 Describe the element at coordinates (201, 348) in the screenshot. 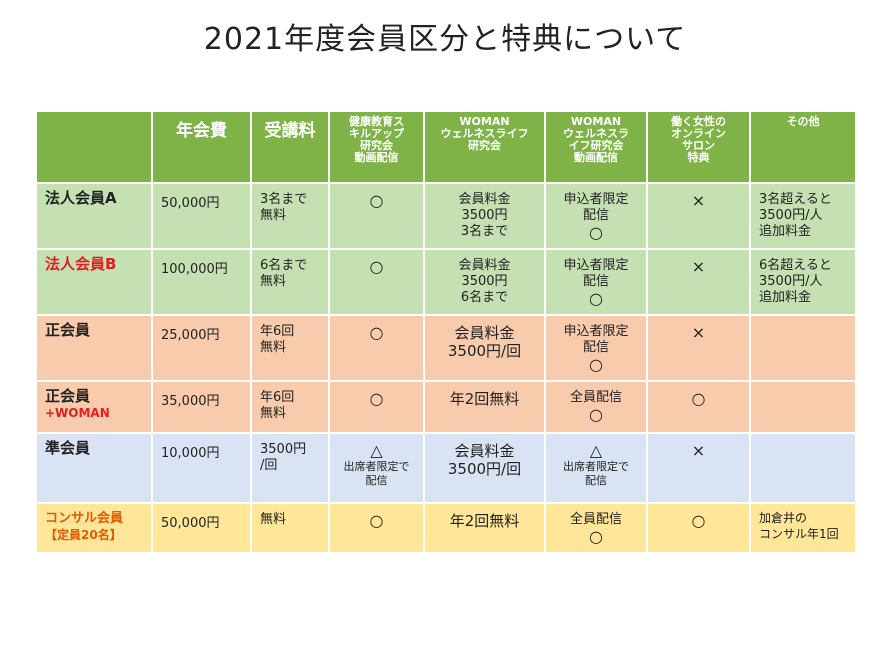

I see `annual-fee: 25,000円` at that location.